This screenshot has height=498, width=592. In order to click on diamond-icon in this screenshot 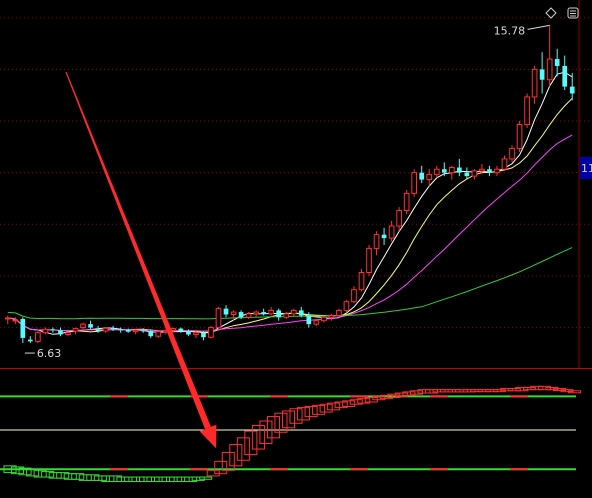, I will do `click(551, 14)`.